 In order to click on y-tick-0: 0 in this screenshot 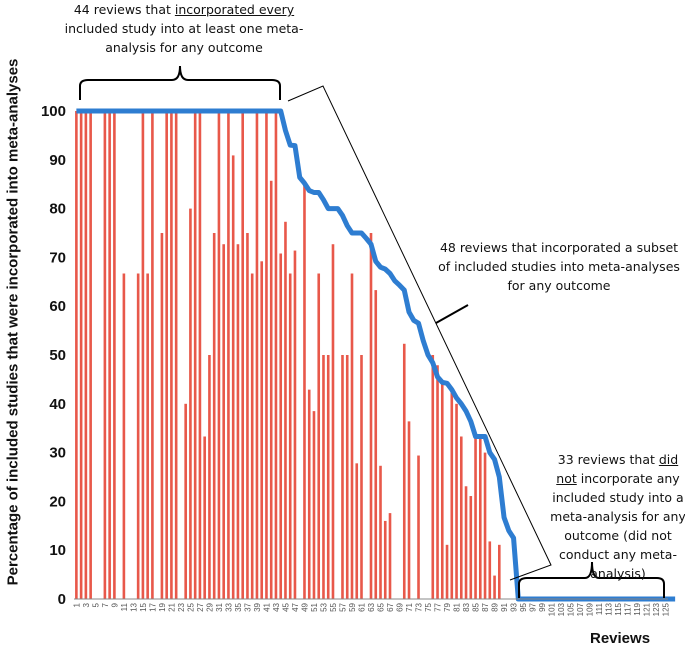, I will do `click(62, 599)`.